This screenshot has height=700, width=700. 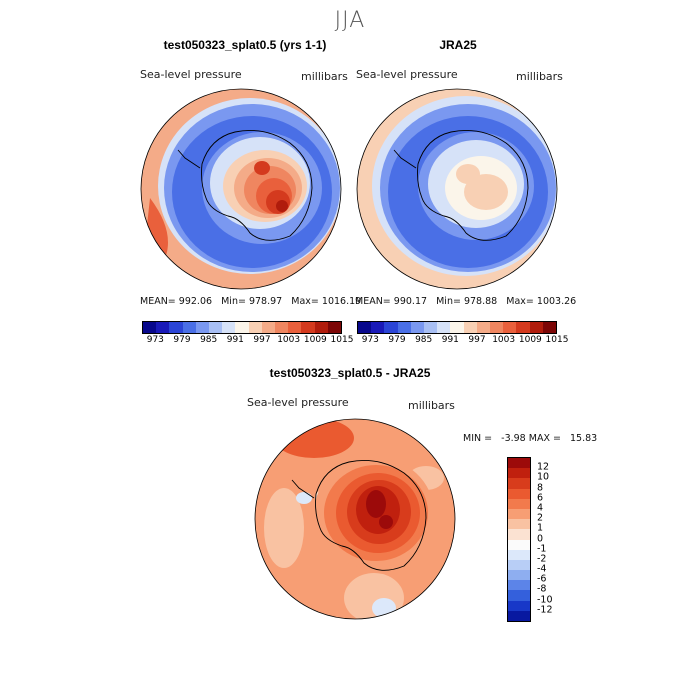 I want to click on panel2-colorbar-tick-label: 1015, so click(x=557, y=340).